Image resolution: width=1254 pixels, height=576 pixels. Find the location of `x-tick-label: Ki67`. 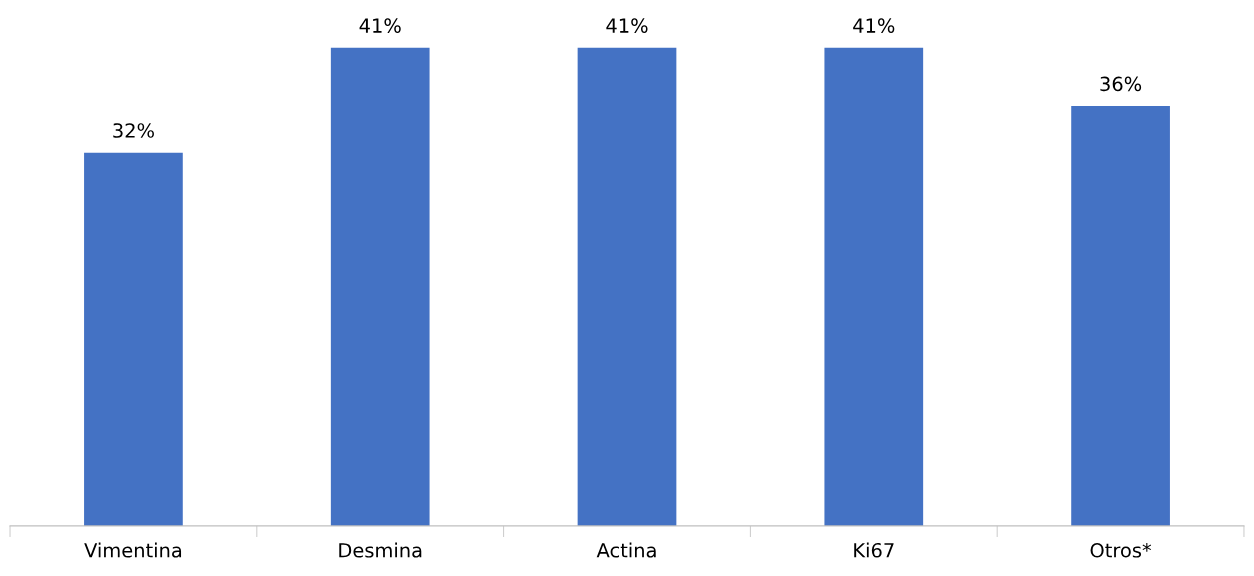

x-tick-label: Ki67 is located at coordinates (874, 550).